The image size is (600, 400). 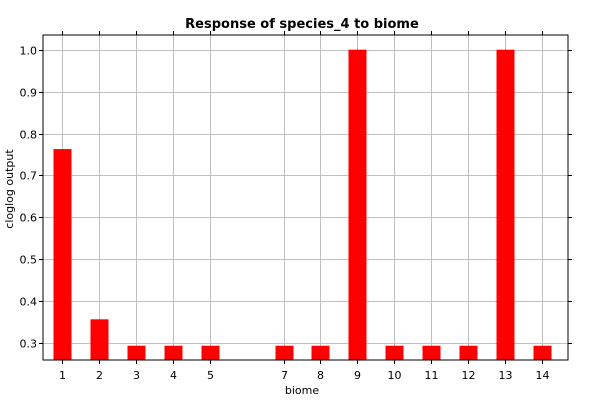 What do you see at coordinates (395, 375) in the screenshot?
I see `x-tick-label: 10` at bounding box center [395, 375].